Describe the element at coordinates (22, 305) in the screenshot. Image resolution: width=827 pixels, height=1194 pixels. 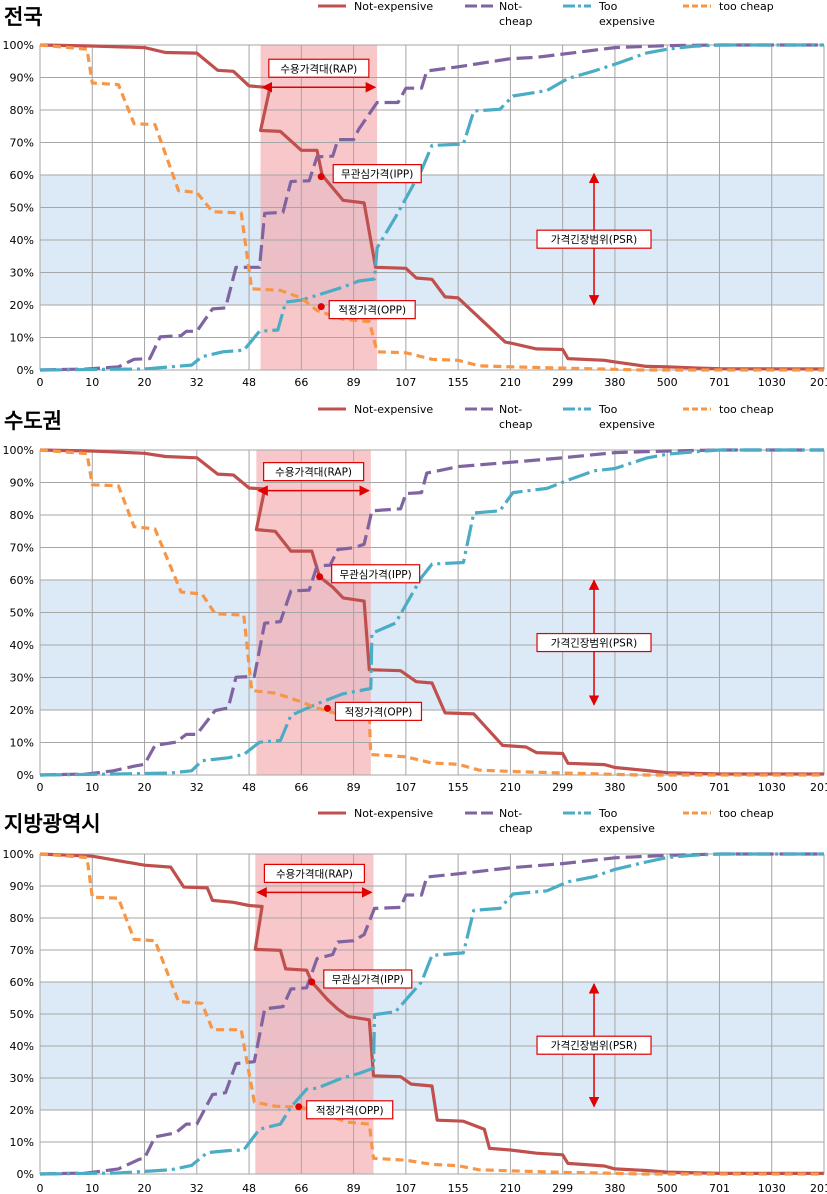
I see `y-tick-label: 20%` at that location.